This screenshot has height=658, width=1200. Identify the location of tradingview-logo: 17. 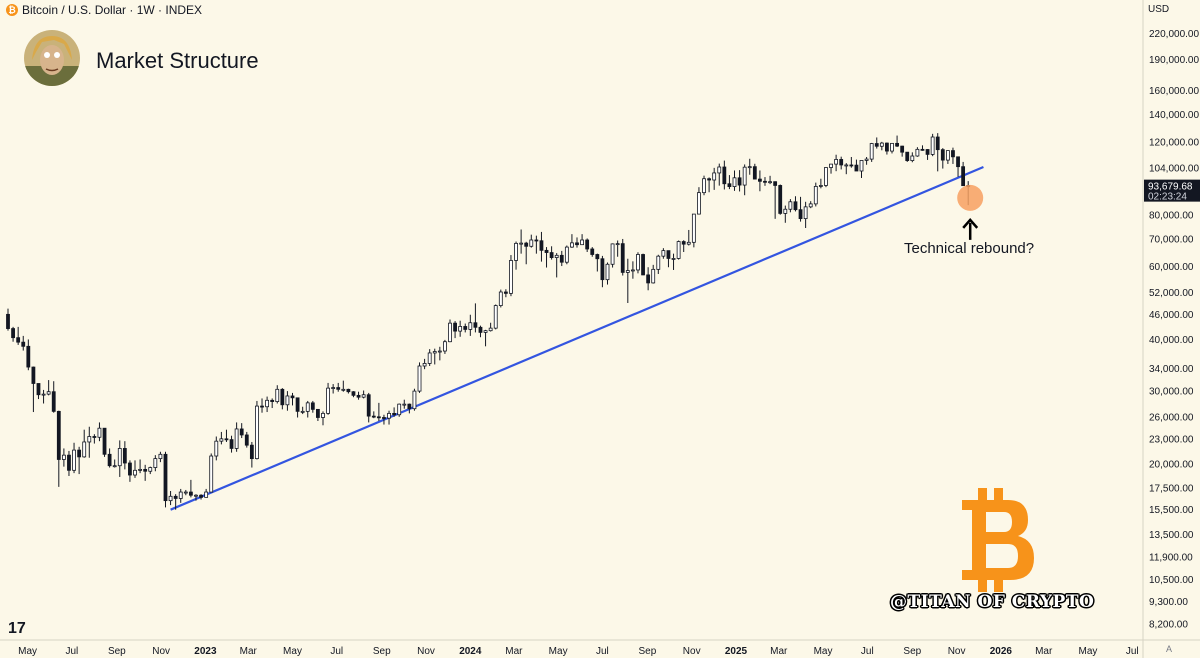
(17, 628).